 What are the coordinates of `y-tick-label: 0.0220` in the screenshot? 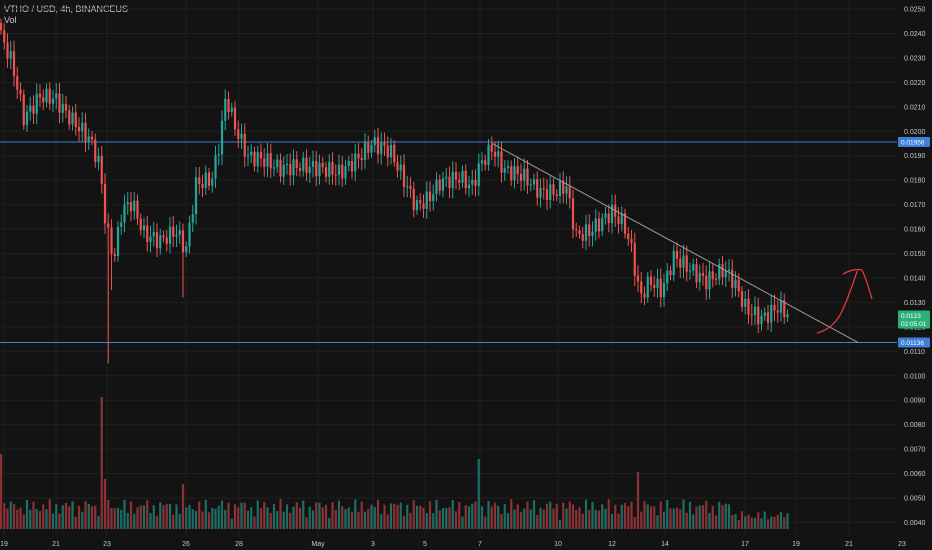 It's located at (915, 83).